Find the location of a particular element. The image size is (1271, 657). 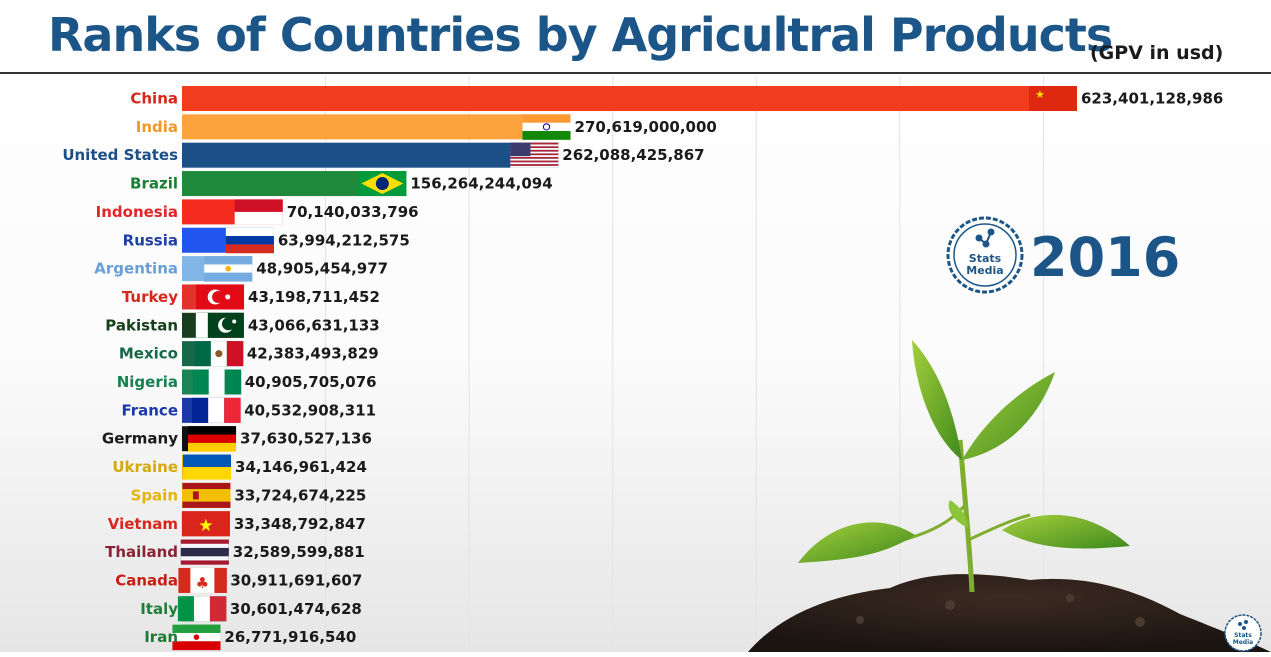

category-label: Brazil is located at coordinates (154, 184).